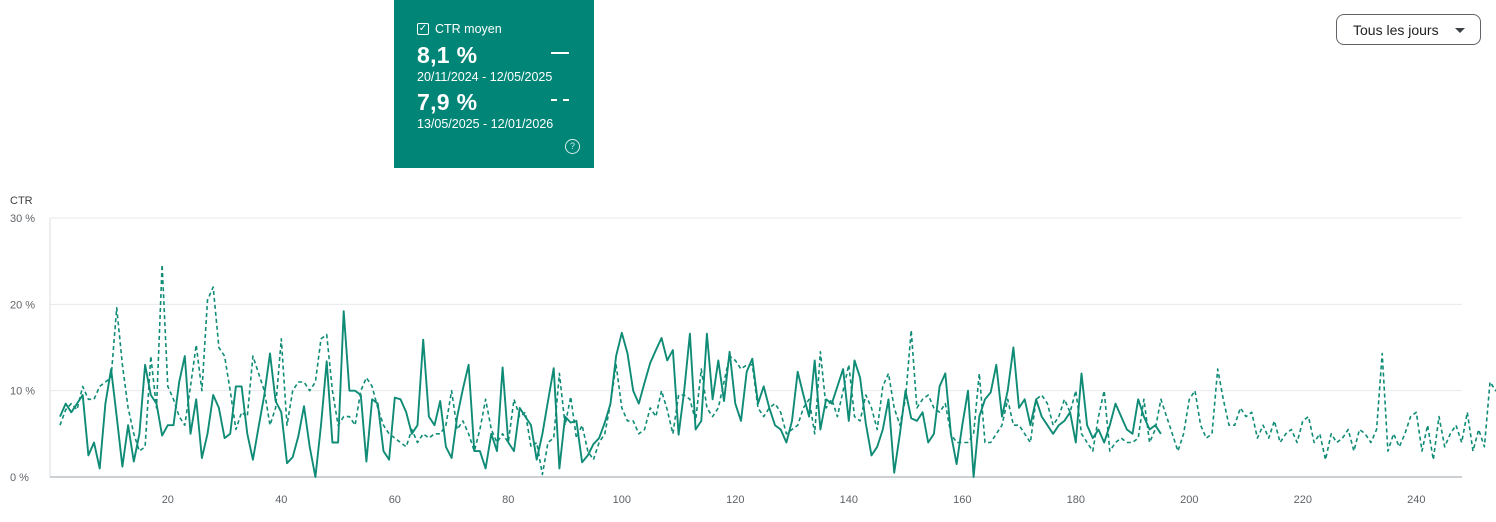  Describe the element at coordinates (22, 305) in the screenshot. I see `y-tick-label: 20 %` at that location.